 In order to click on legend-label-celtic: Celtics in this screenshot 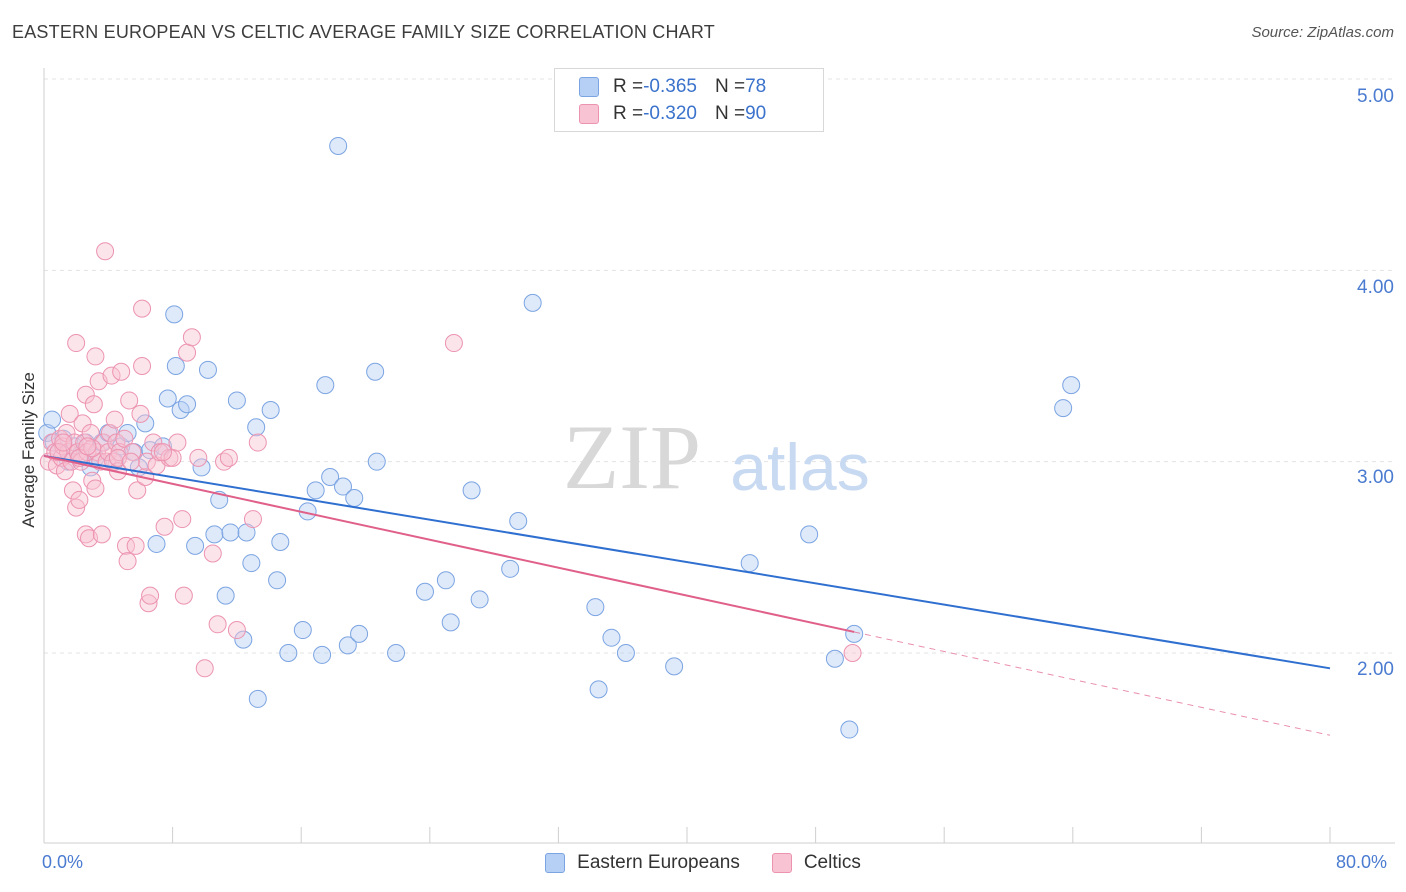, I will do `click(832, 862)`.